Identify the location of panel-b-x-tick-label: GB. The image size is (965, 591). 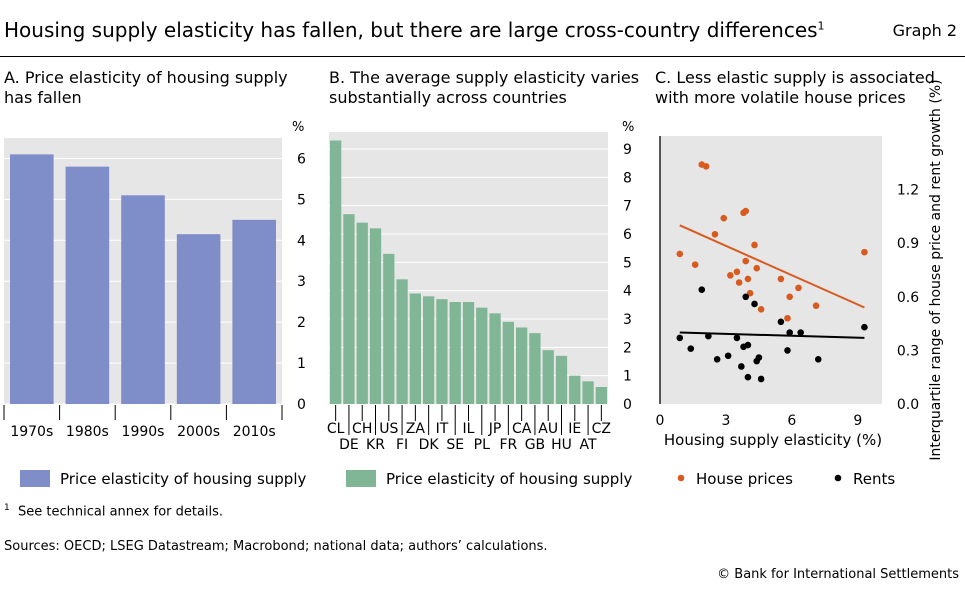
(535, 445).